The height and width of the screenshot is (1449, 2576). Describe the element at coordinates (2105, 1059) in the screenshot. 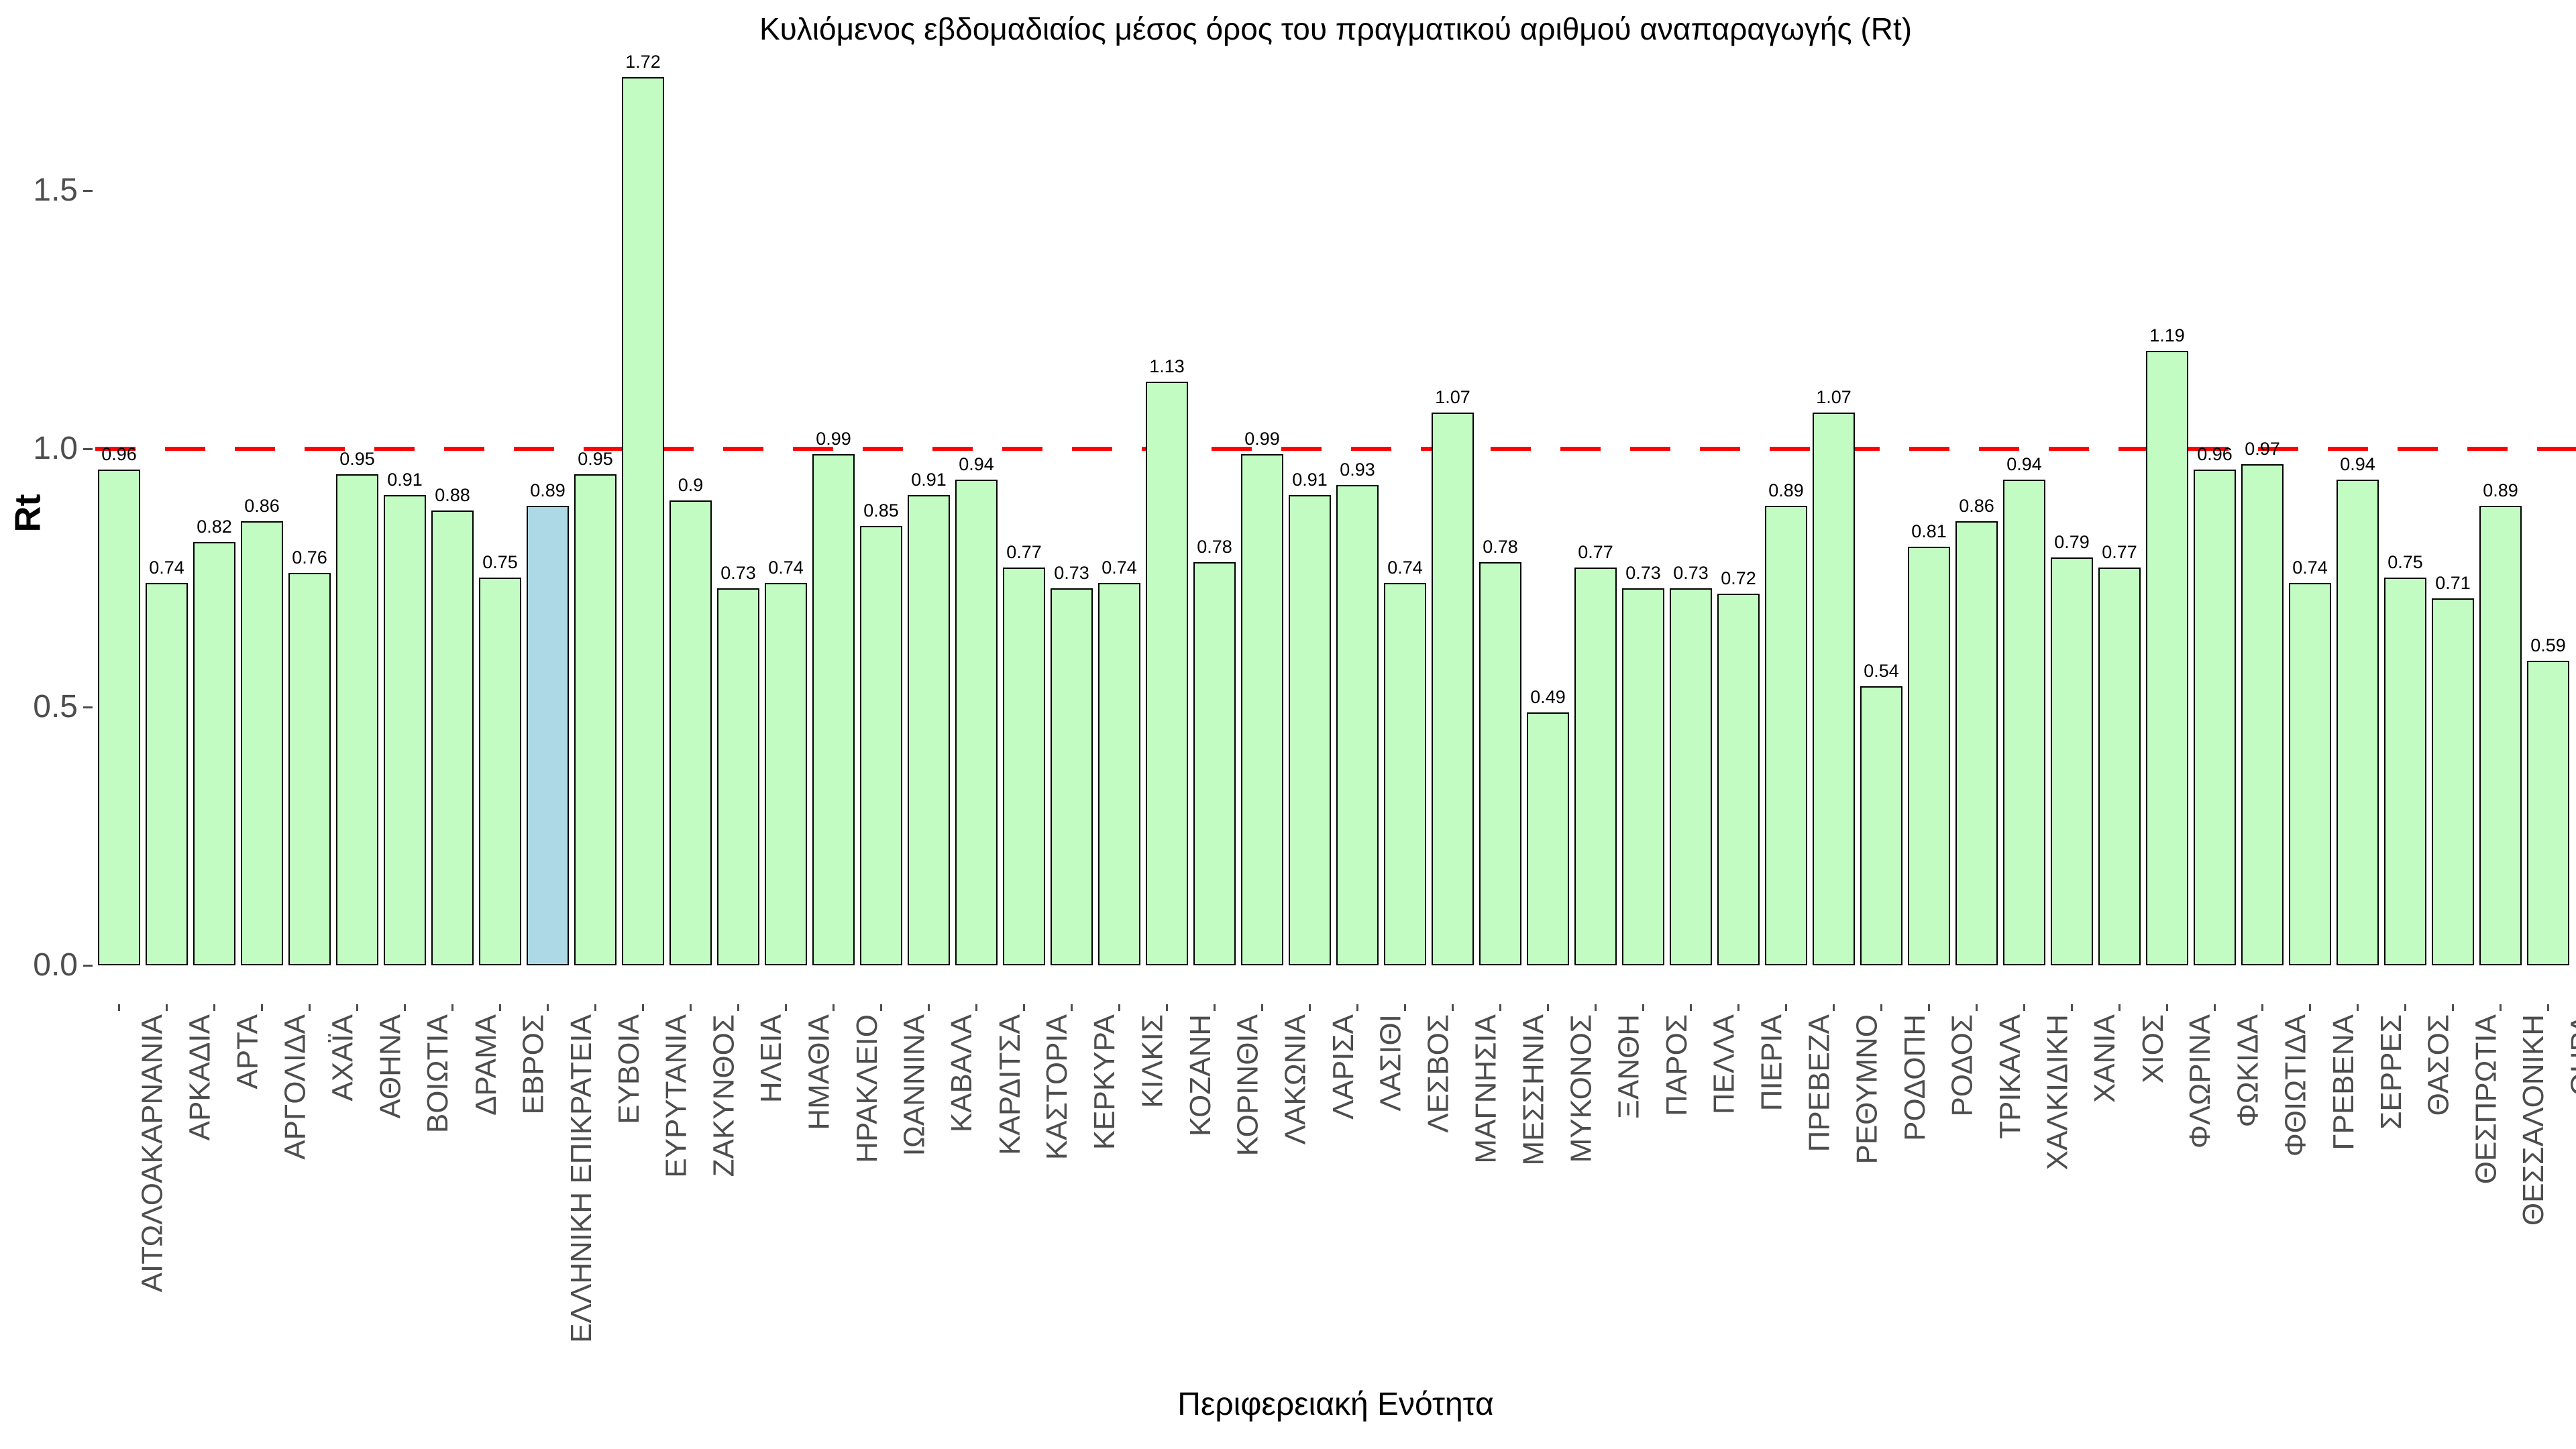

I see `x-axis-category-label-text: ΧΑΝΙΑ` at that location.